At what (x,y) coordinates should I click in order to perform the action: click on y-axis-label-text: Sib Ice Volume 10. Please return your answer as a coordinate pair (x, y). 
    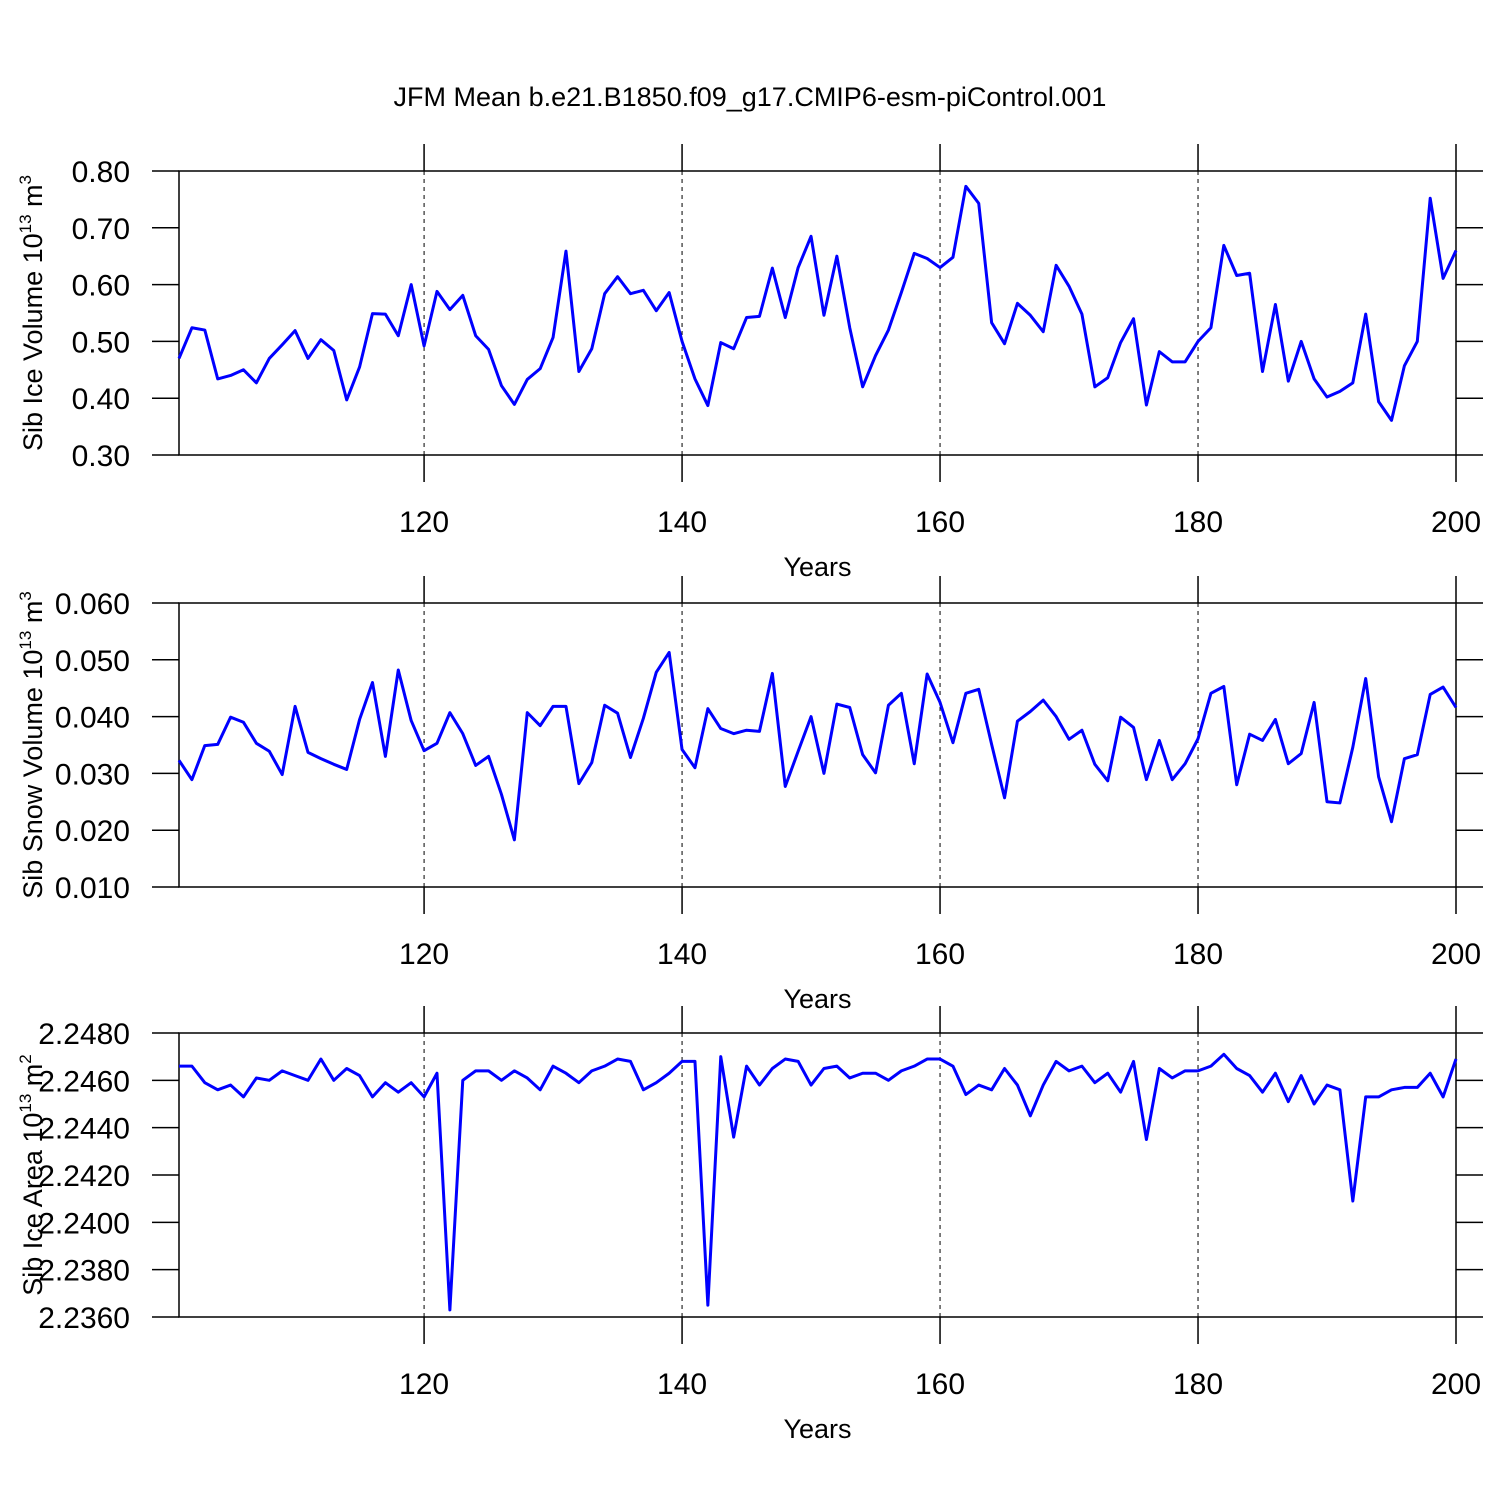
    Looking at the image, I should click on (33, 342).